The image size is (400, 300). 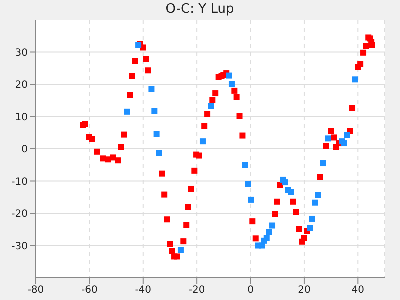 I want to click on y-tick-label: -30, so click(x=20, y=246).